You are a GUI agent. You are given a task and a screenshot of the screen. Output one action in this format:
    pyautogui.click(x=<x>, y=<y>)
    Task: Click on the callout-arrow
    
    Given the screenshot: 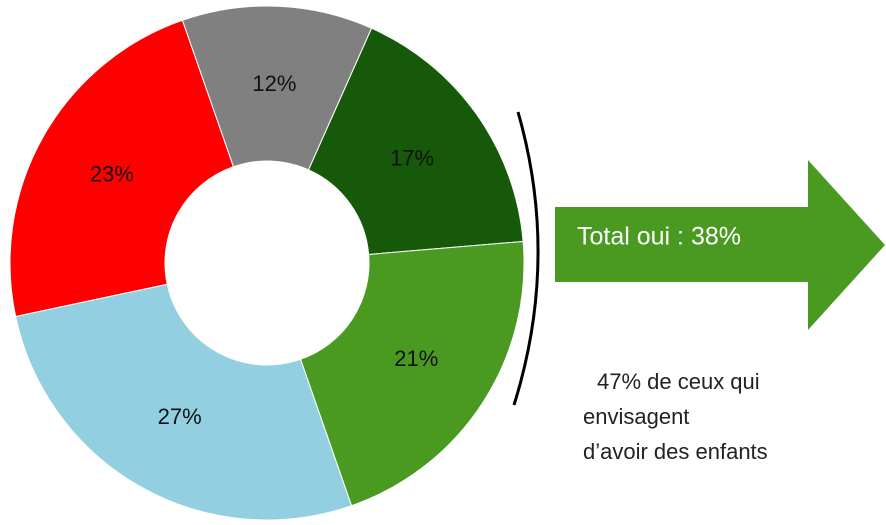 What is the action you would take?
    pyautogui.click(x=720, y=245)
    